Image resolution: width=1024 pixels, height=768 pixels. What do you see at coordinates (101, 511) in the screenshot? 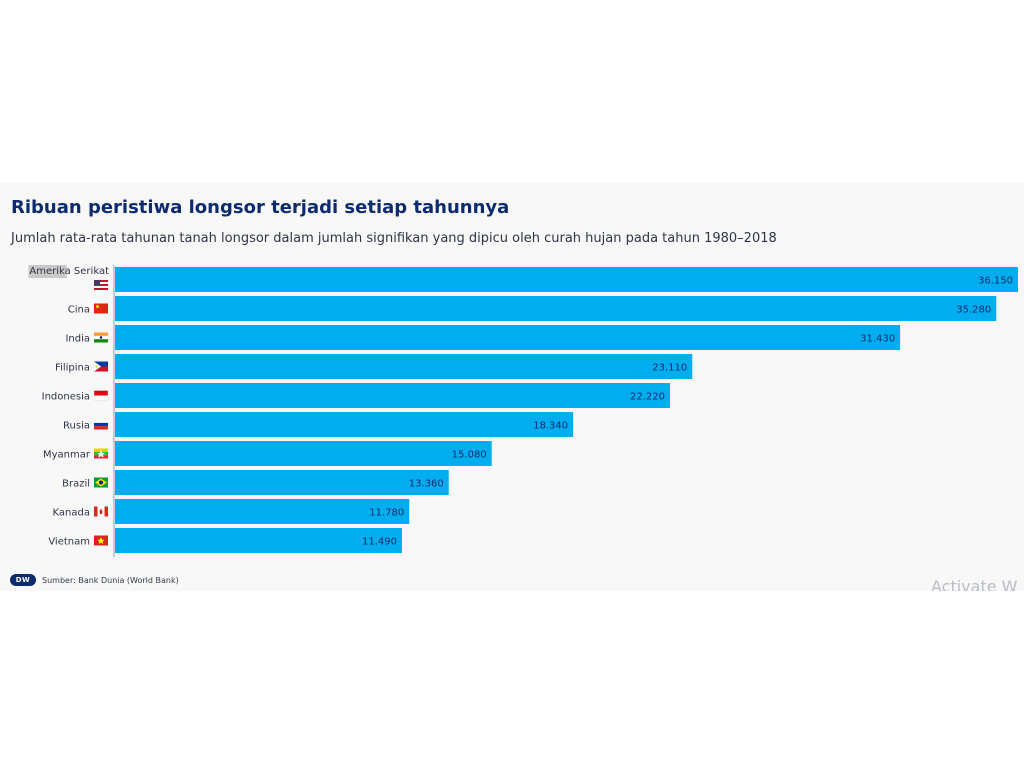
I see `canada-flag-icon` at bounding box center [101, 511].